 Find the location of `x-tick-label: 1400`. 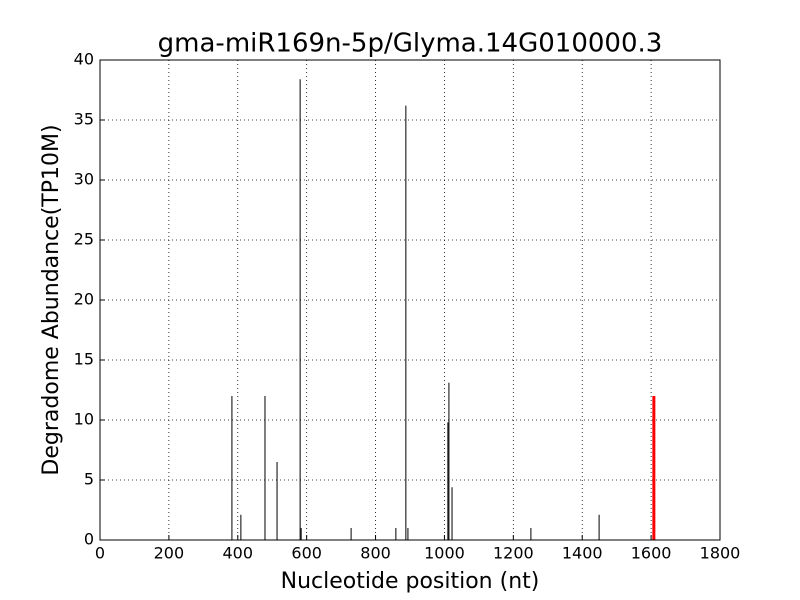

x-tick-label: 1400 is located at coordinates (582, 553).